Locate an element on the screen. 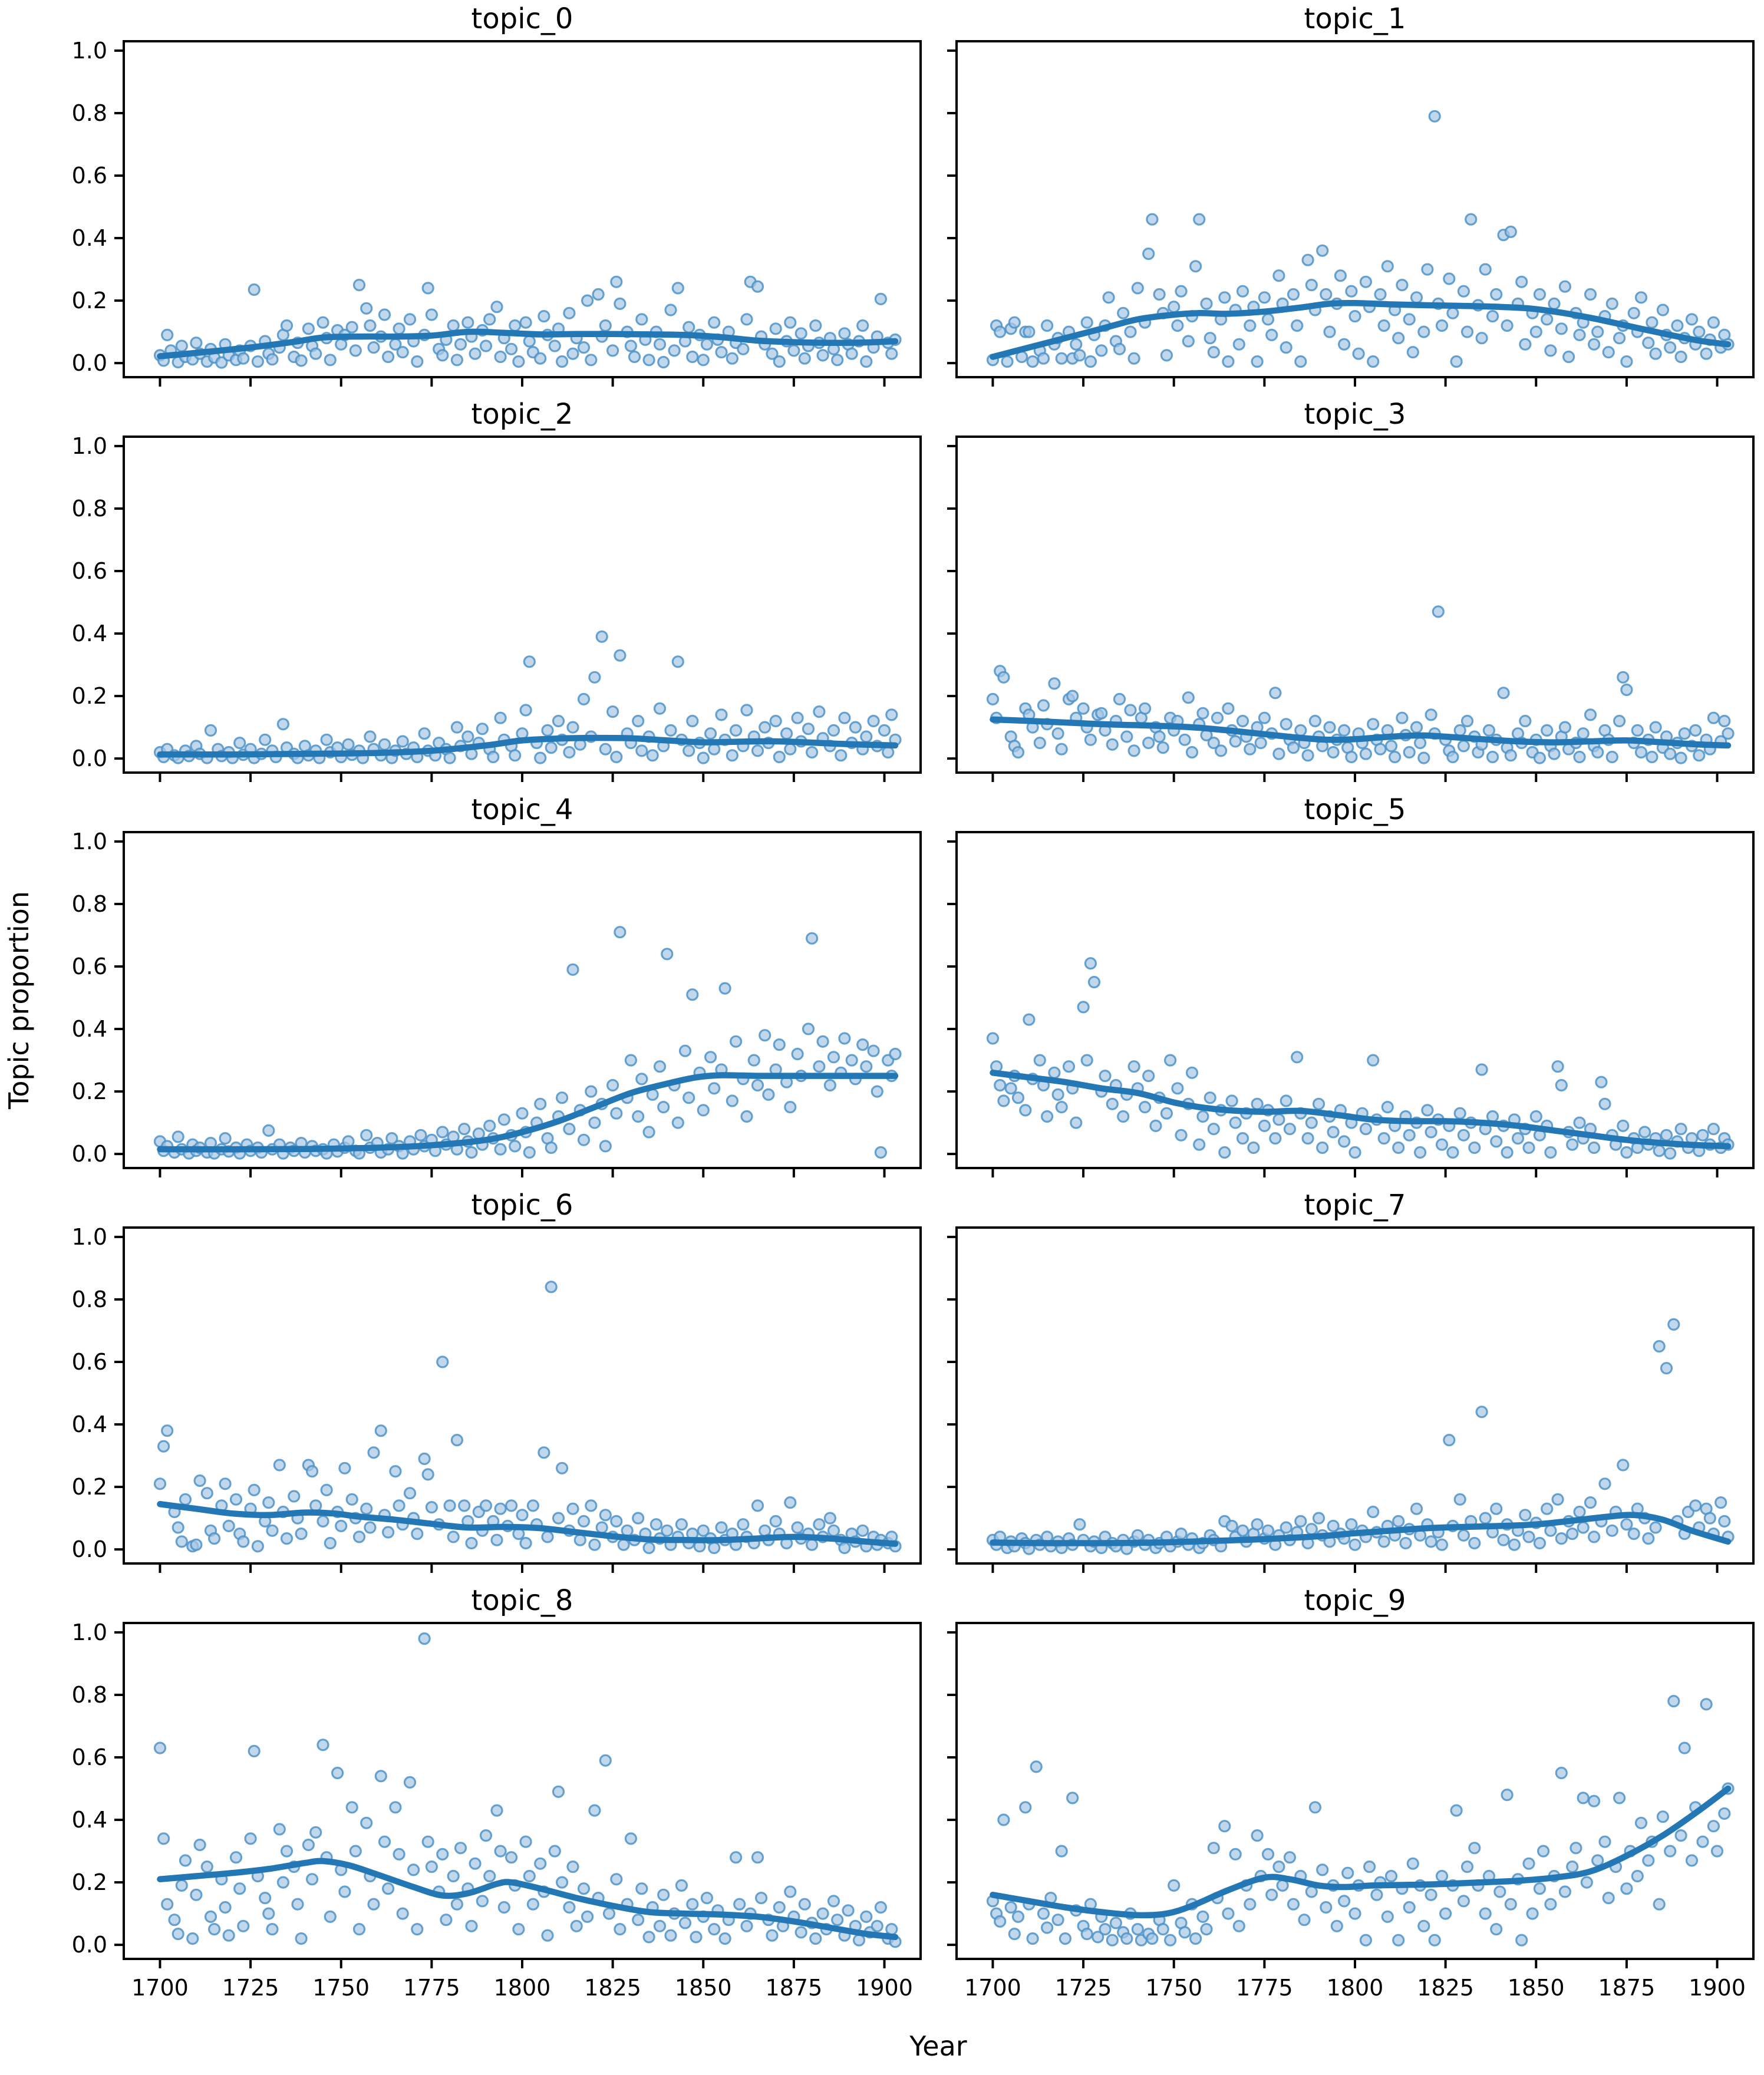 The height and width of the screenshot is (2075, 1764). y-tick-label: 0.6 is located at coordinates (89, 571).